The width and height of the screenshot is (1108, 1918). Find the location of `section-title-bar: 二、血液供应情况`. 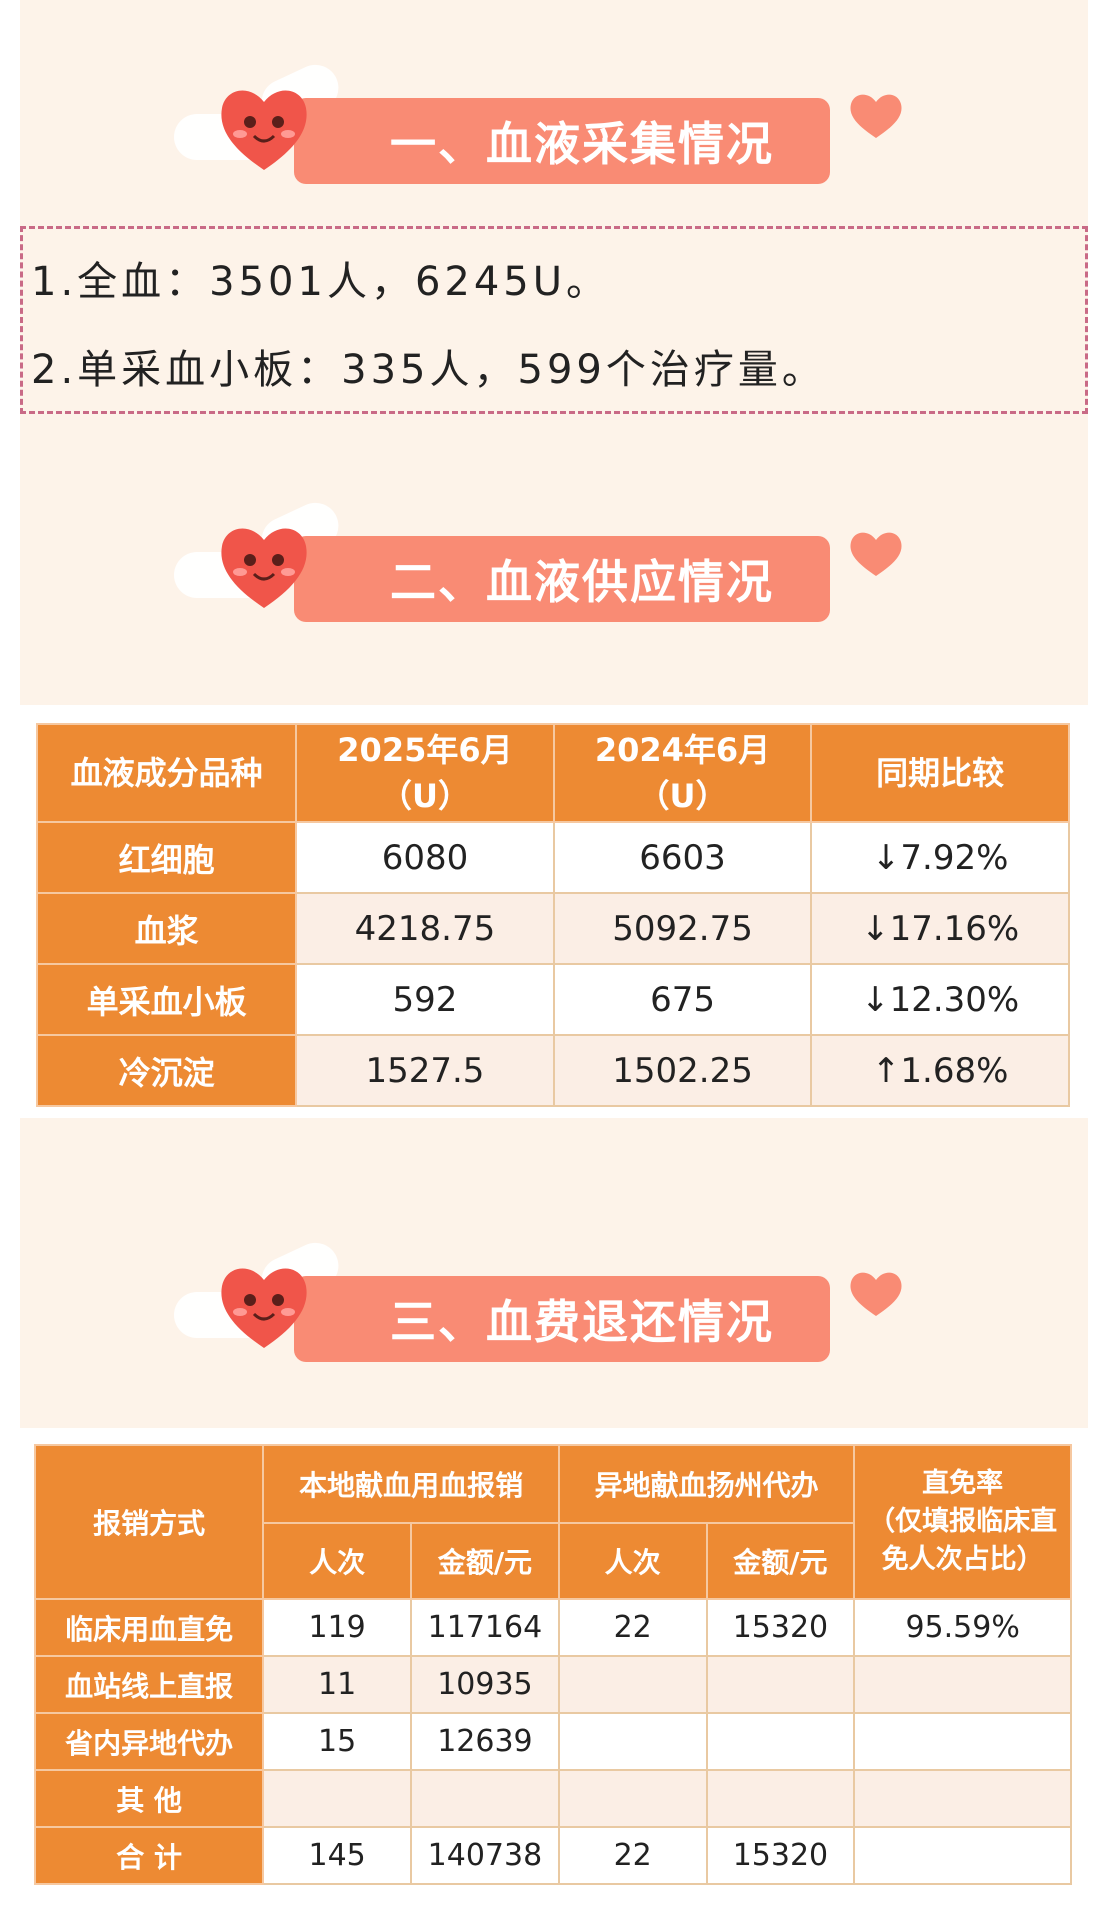

section-title-bar: 二、血液供应情况 is located at coordinates (562, 579).